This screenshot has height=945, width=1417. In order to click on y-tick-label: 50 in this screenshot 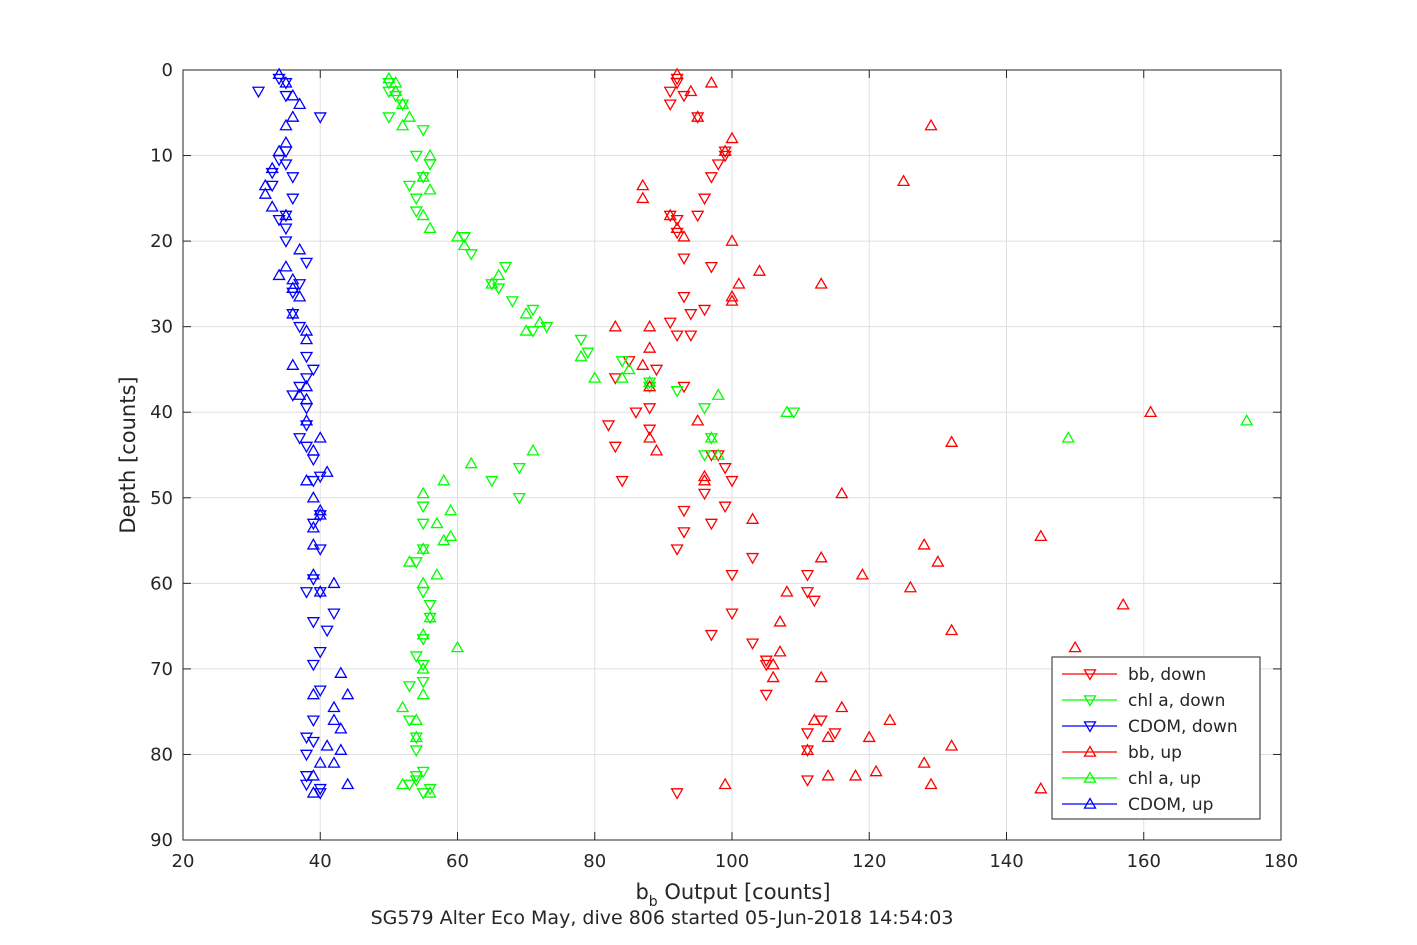, I will do `click(161, 498)`.